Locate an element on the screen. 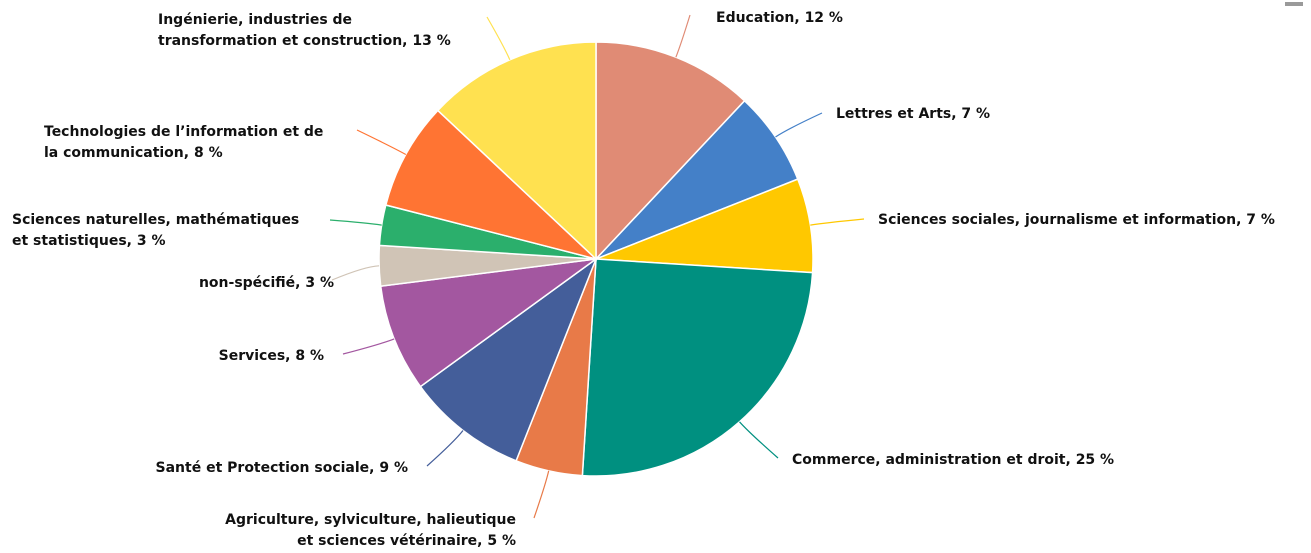 The width and height of the screenshot is (1311, 553). leader-line-non-specifie is located at coordinates (355, 273).